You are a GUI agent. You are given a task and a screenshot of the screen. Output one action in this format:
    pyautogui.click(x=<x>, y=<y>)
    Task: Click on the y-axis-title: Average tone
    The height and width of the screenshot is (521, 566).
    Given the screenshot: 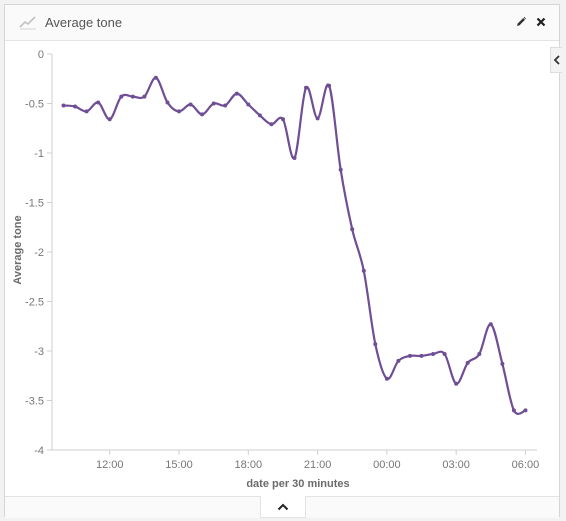 What is the action you would take?
    pyautogui.click(x=18, y=249)
    